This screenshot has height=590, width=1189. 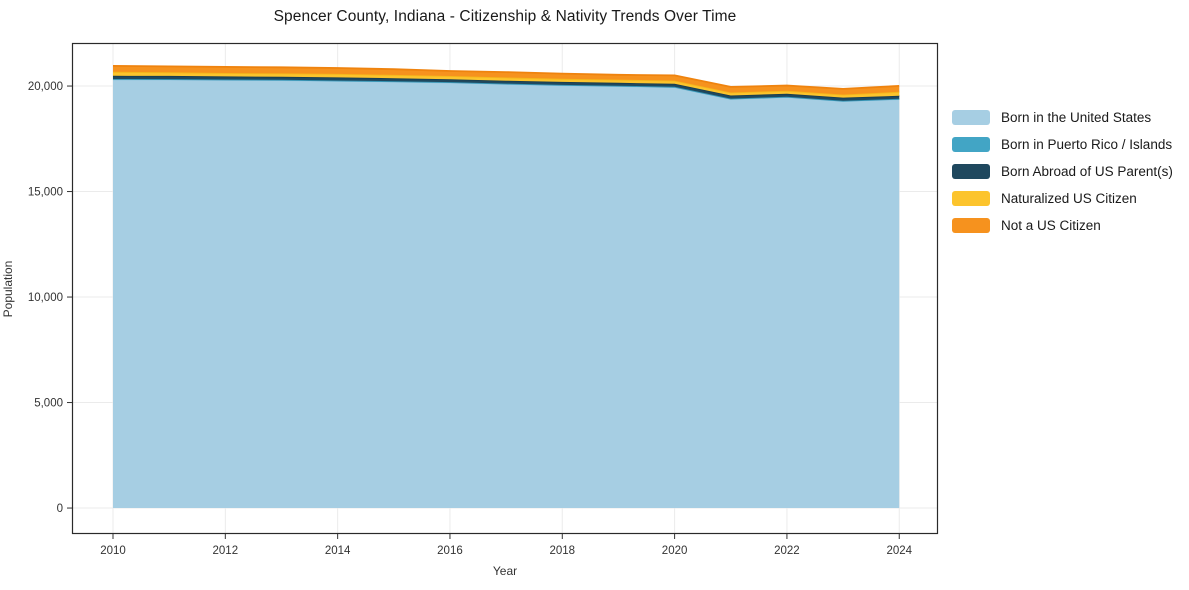 I want to click on legend-swatch-not-citizen, so click(x=971, y=225).